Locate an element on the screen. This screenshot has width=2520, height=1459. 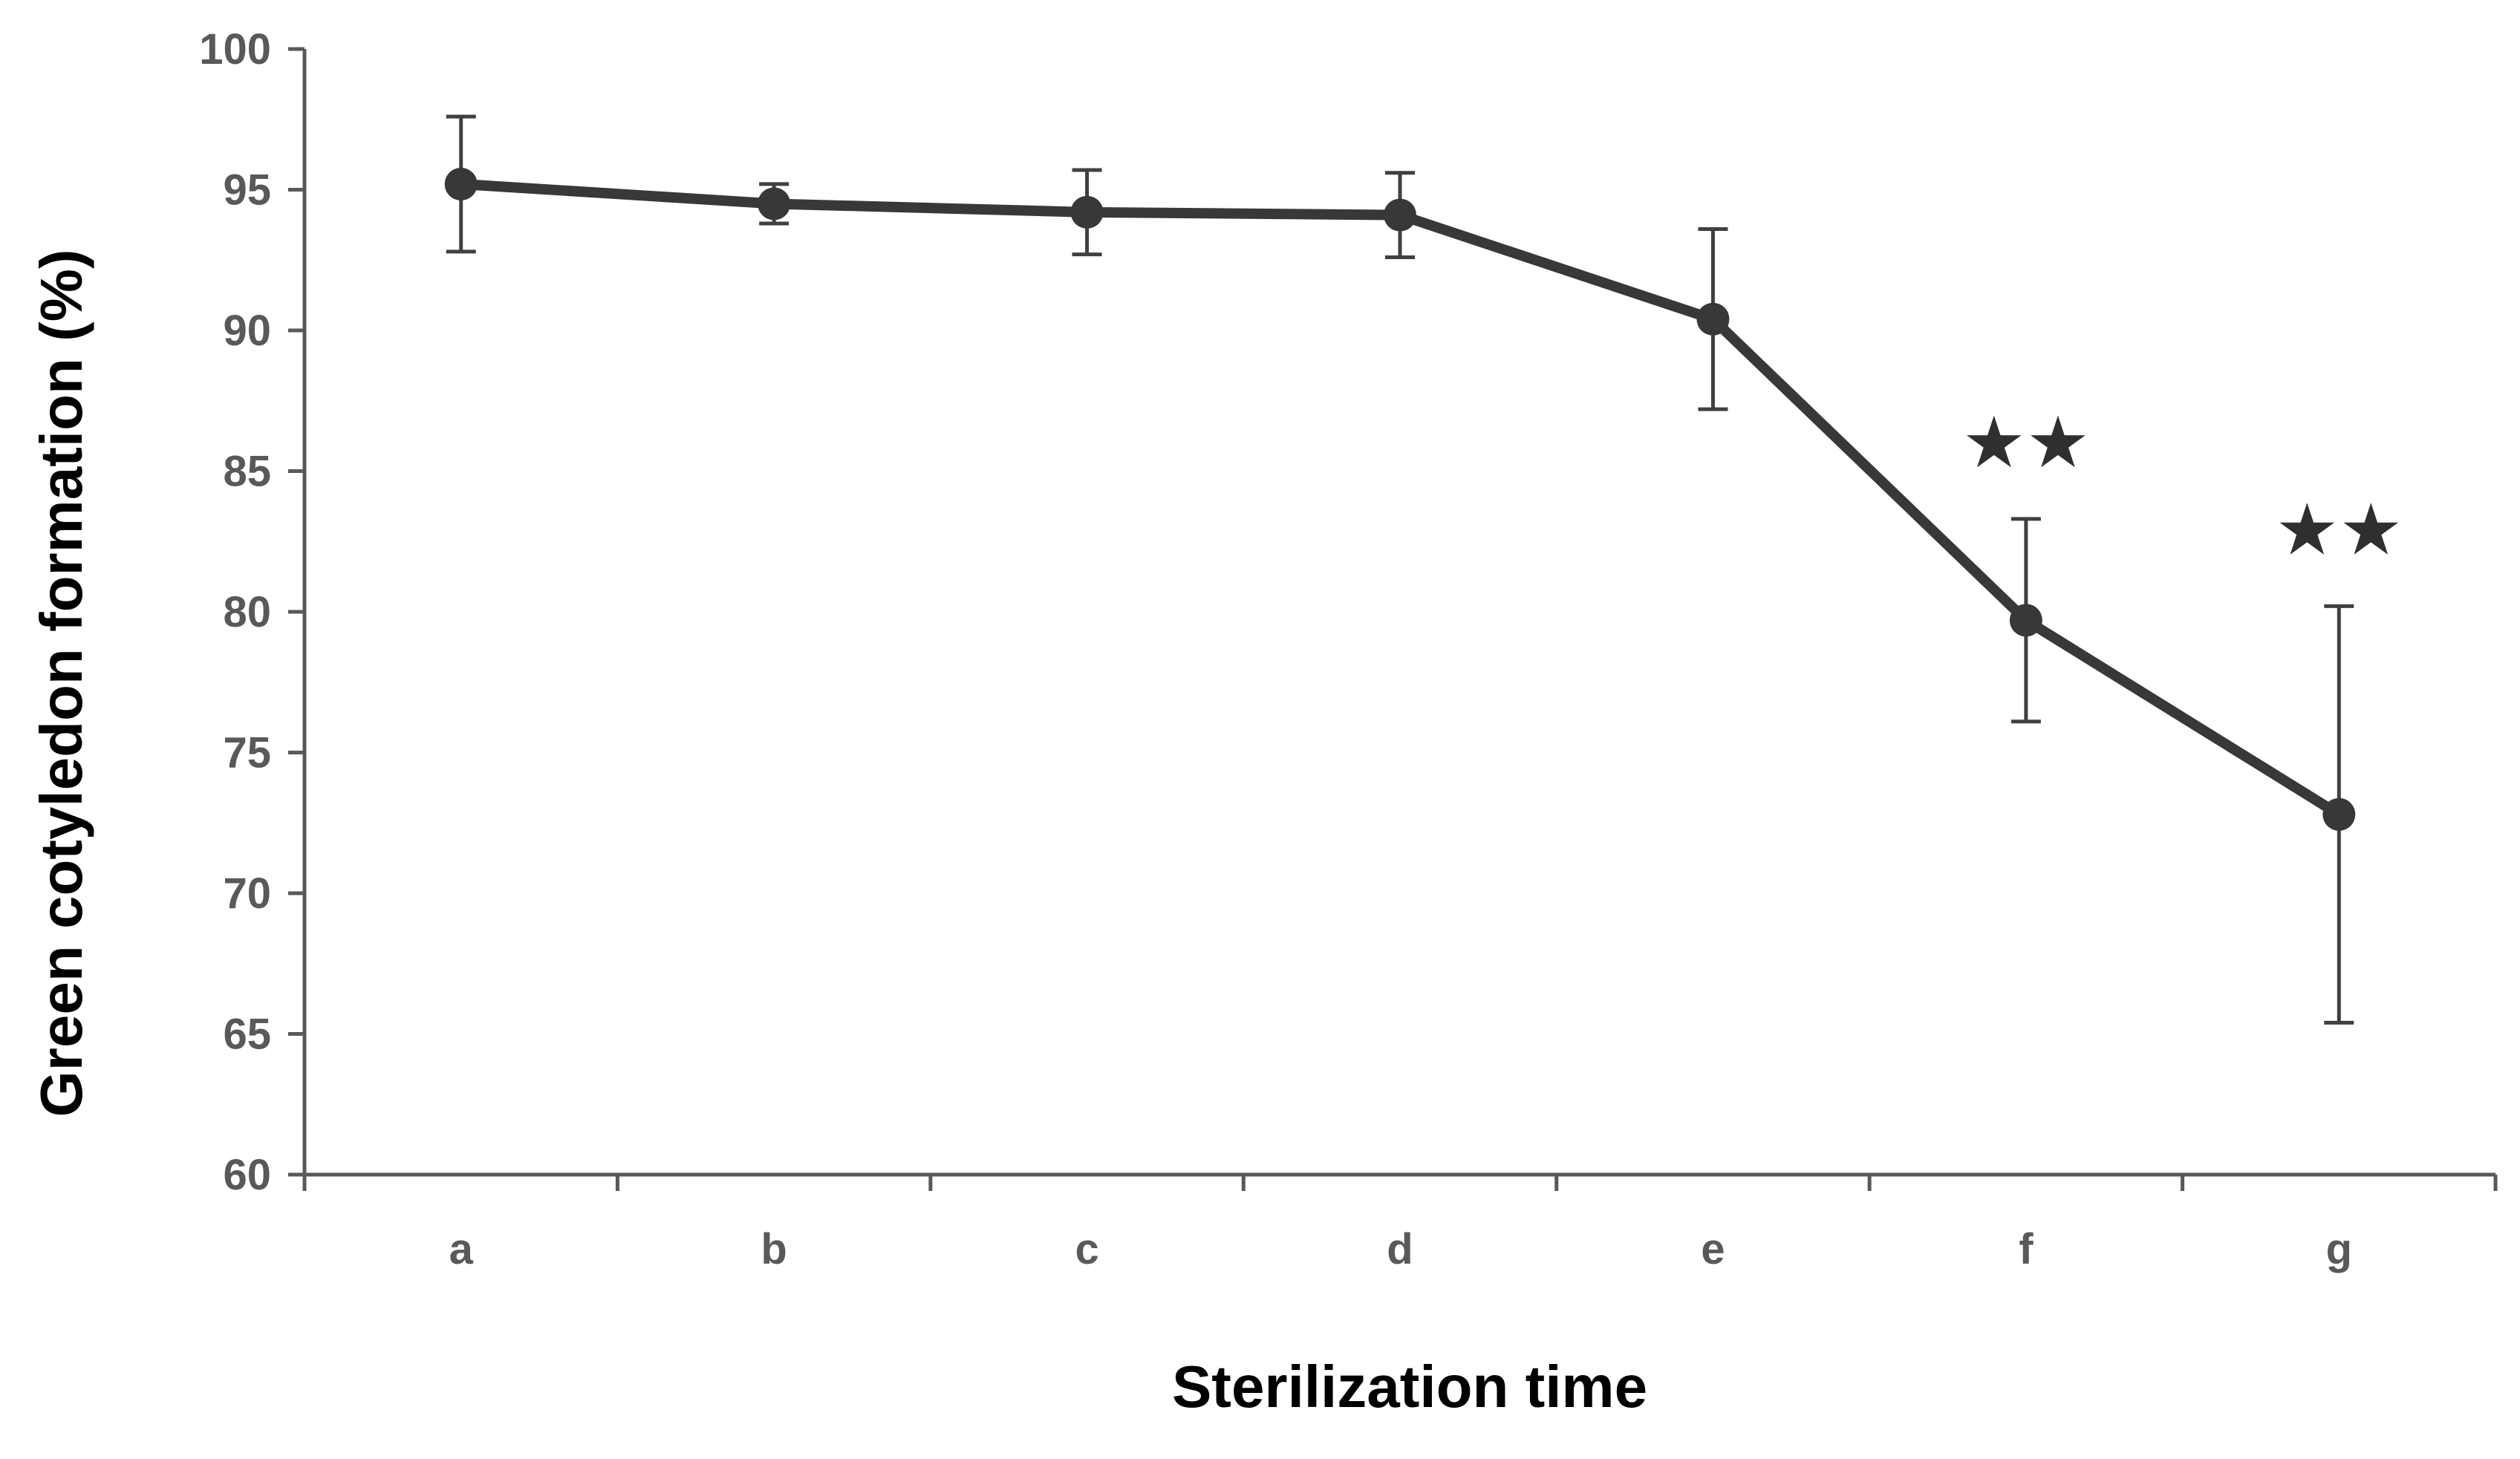
x-tick-label: a is located at coordinates (462, 1249).